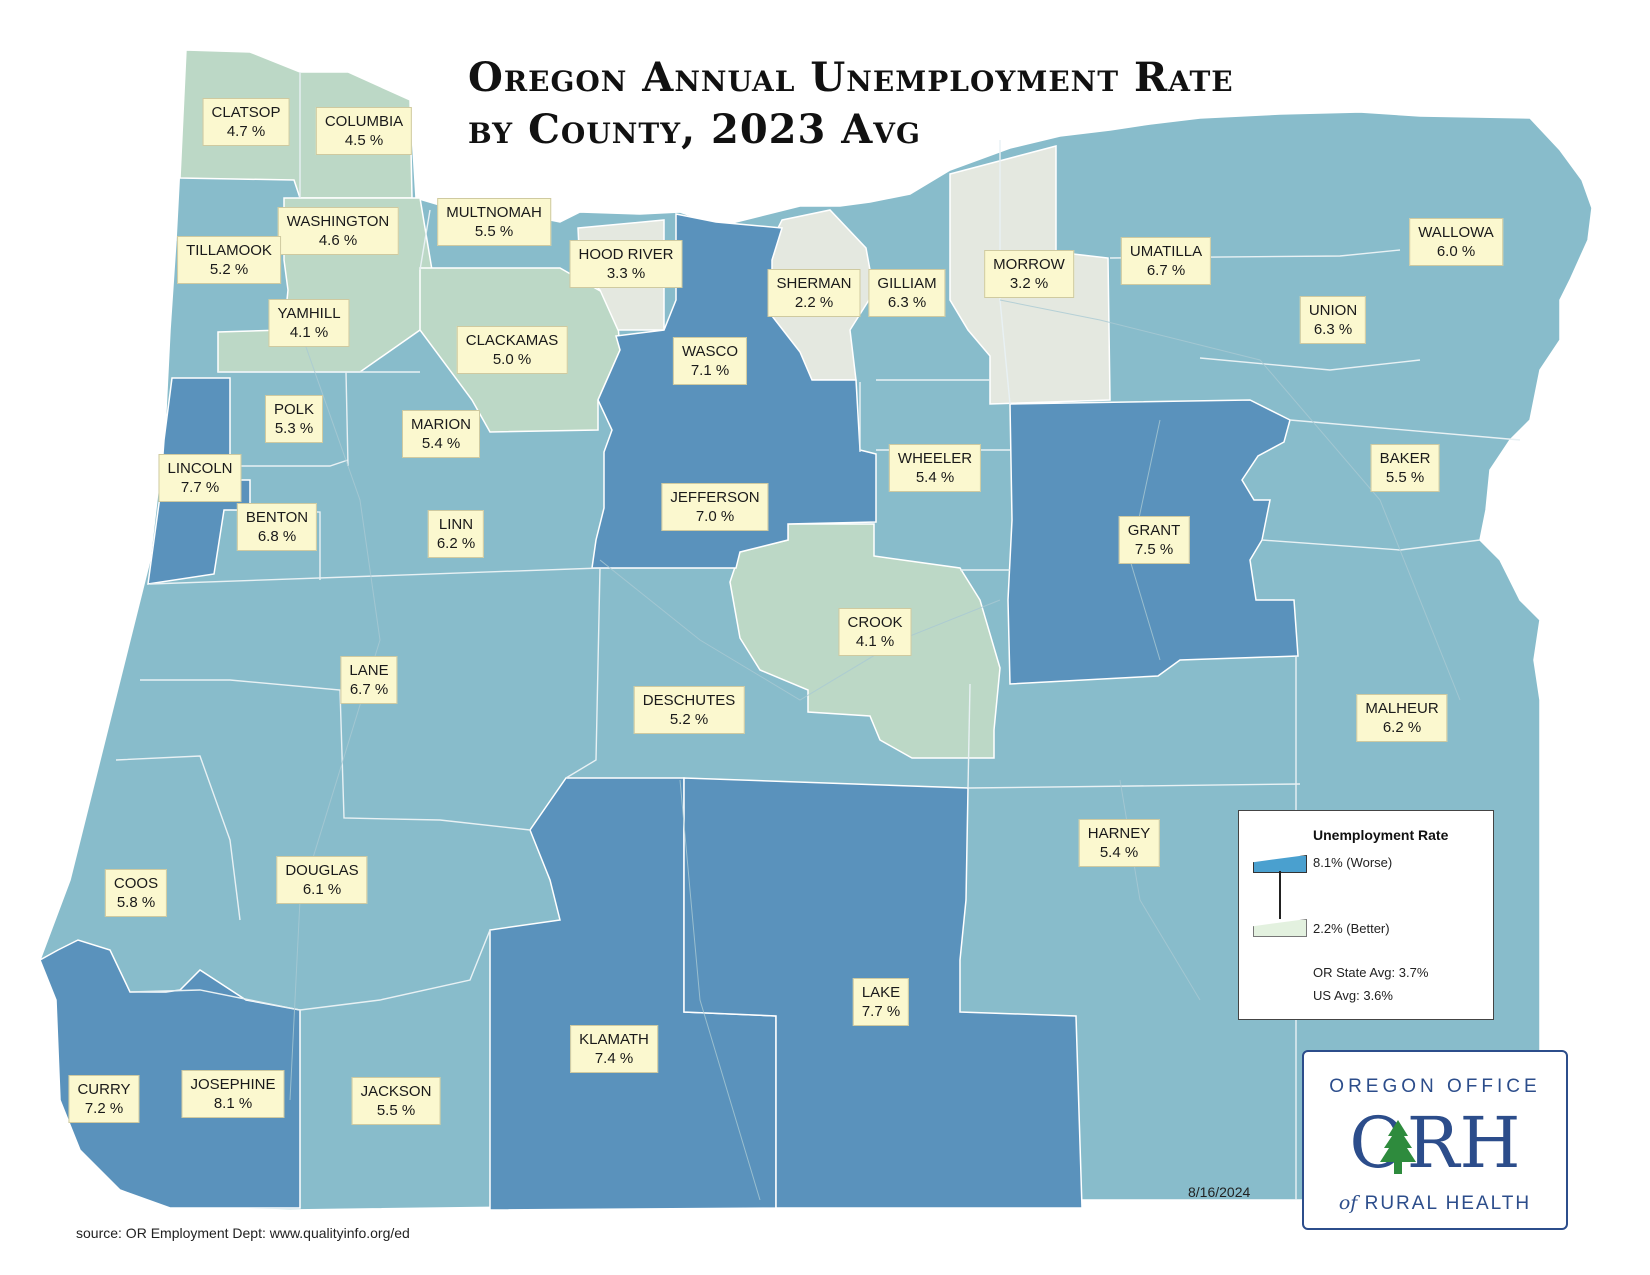 This screenshot has width=1650, height=1275. Describe the element at coordinates (1402, 718) in the screenshot. I see `county-label-malheur: MALHEUR 6.2 %` at that location.